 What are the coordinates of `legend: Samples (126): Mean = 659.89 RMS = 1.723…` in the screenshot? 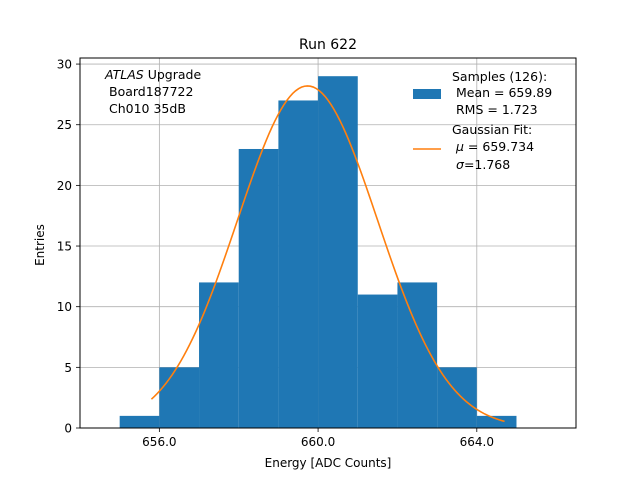 It's located at (482, 120).